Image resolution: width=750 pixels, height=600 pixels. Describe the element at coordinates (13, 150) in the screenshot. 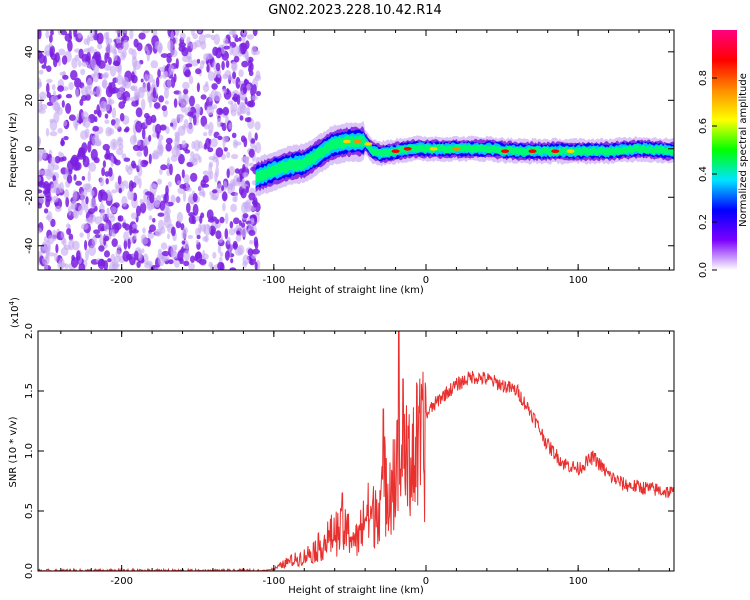

I see `spectrogram-y-label: Frequency (Hz)` at that location.